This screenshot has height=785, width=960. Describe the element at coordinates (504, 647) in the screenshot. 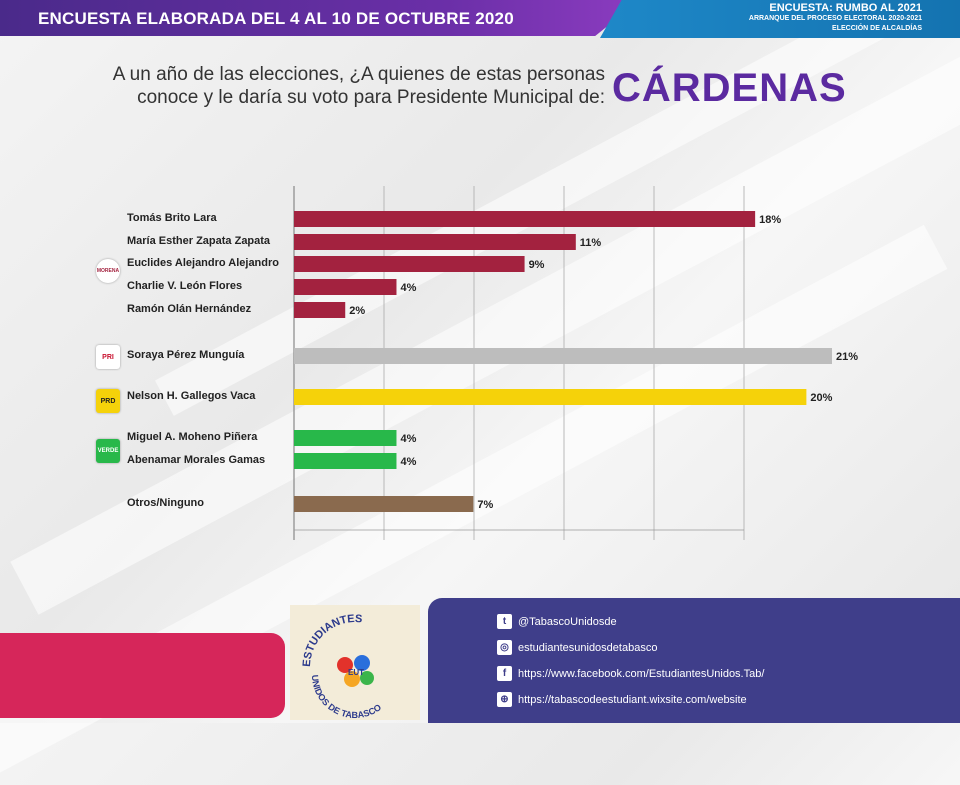

I see `instagram-icon: ◎` at that location.